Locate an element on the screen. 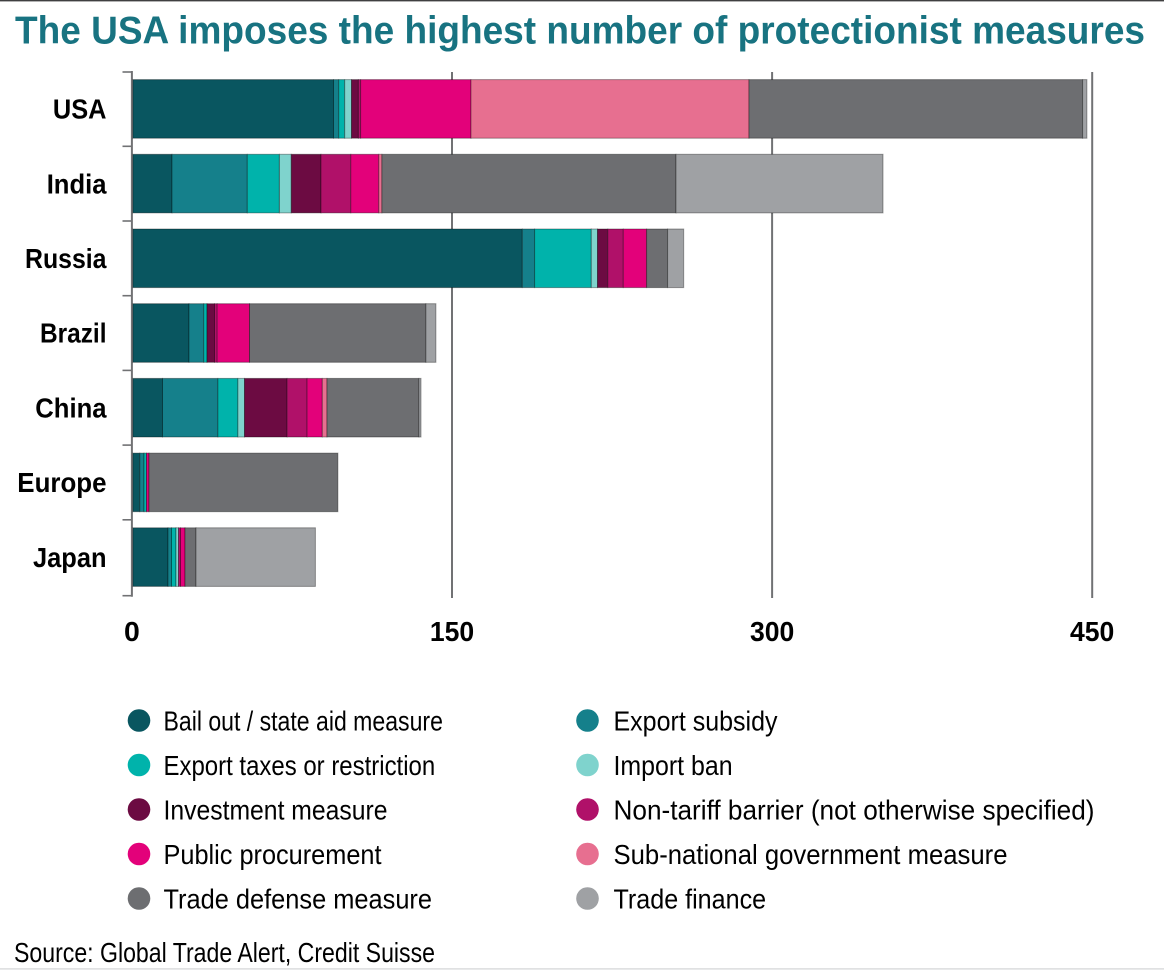 The width and height of the screenshot is (1164, 972). svg-text: 0 is located at coordinates (132, 631).